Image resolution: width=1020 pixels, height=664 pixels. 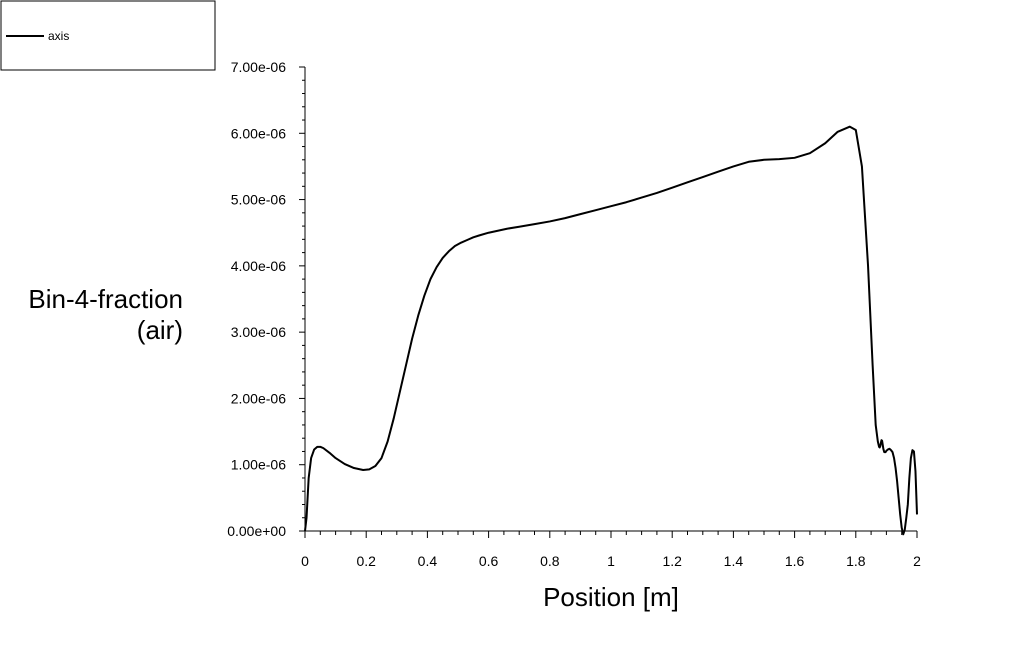 I want to click on y-axis-title-line-2: (air), so click(x=160, y=330).